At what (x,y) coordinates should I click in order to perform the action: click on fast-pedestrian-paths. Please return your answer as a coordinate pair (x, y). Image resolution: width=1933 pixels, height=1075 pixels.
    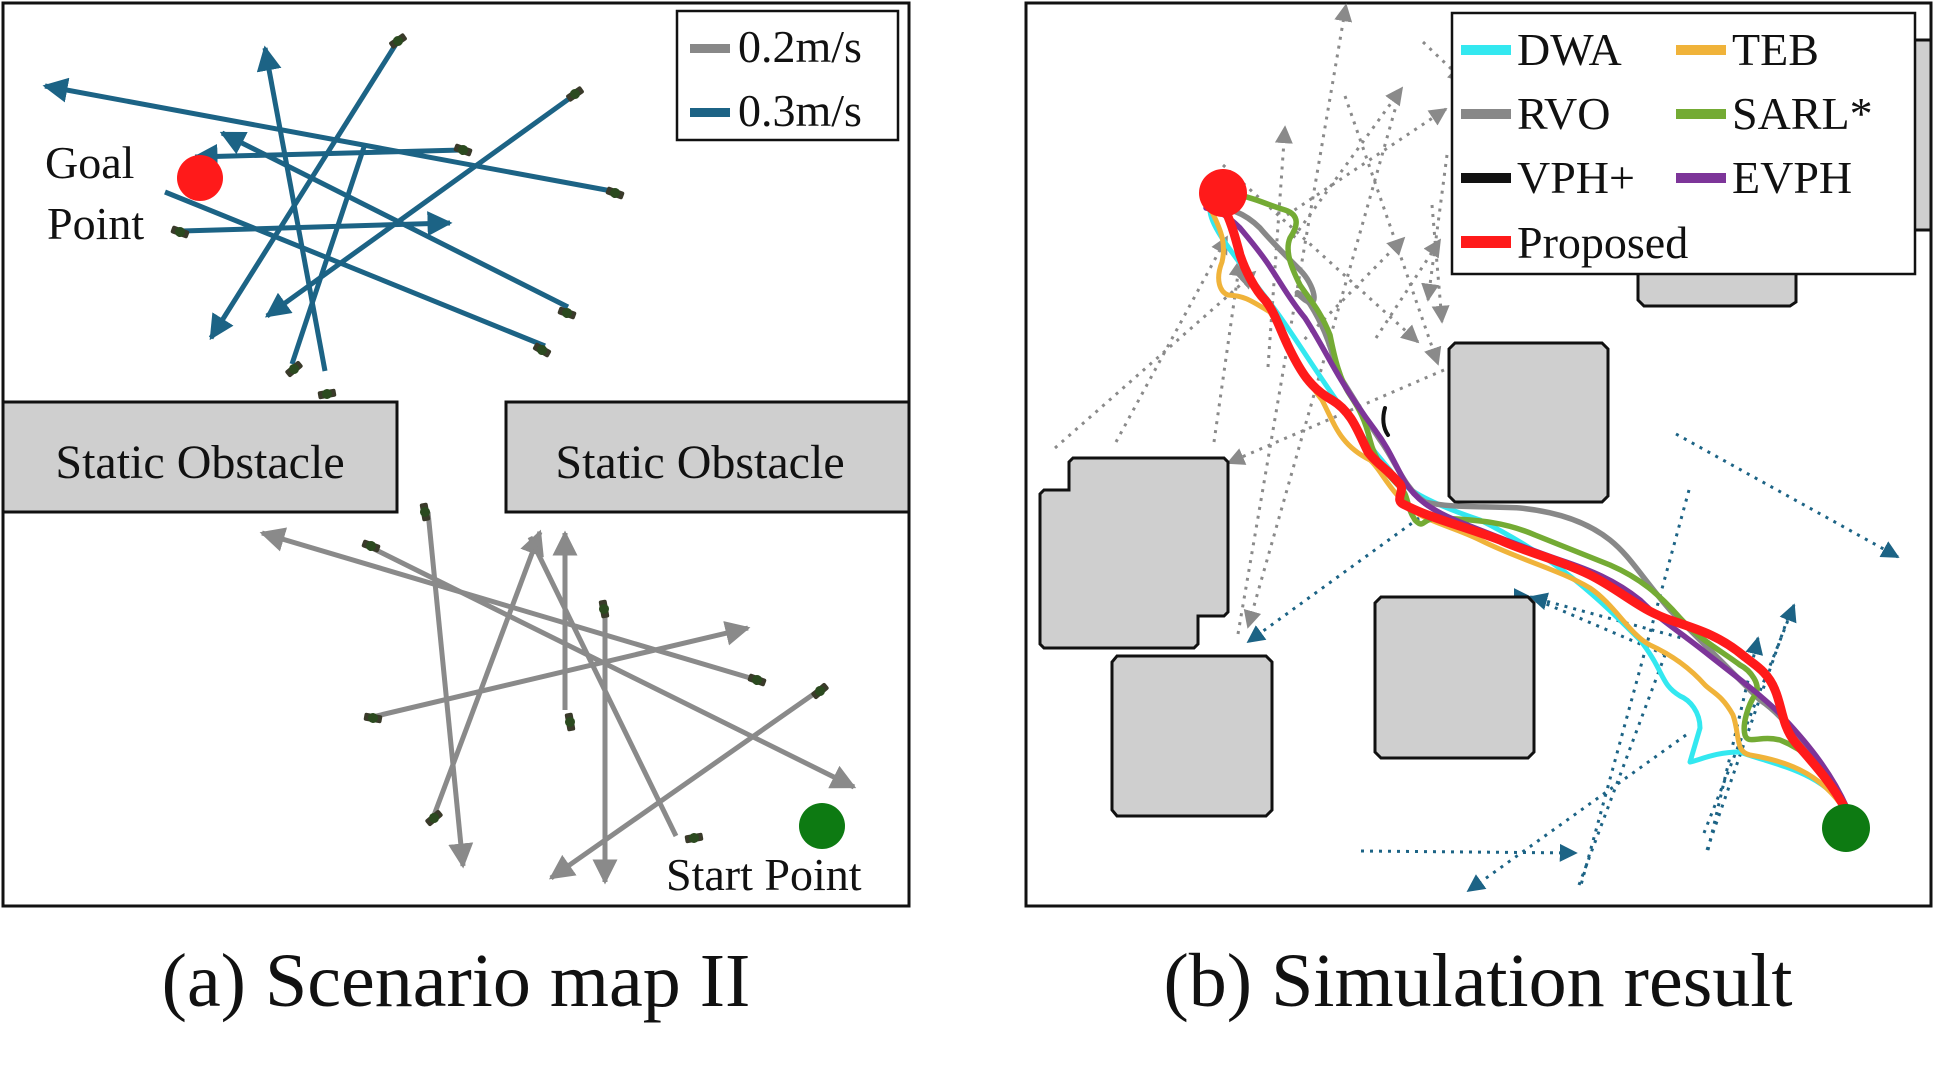
    Looking at the image, I should click on (330, 207).